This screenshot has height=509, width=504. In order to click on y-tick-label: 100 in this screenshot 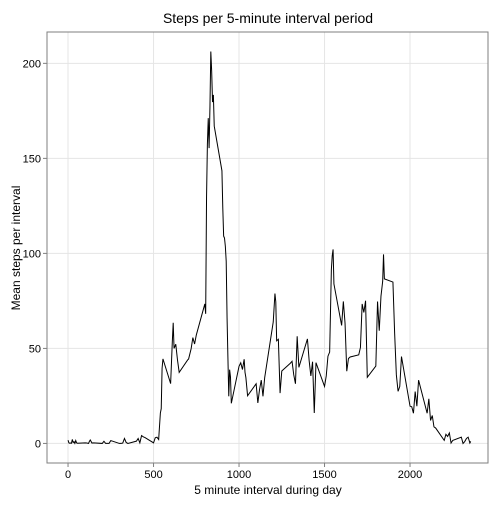, I will do `click(32, 254)`.